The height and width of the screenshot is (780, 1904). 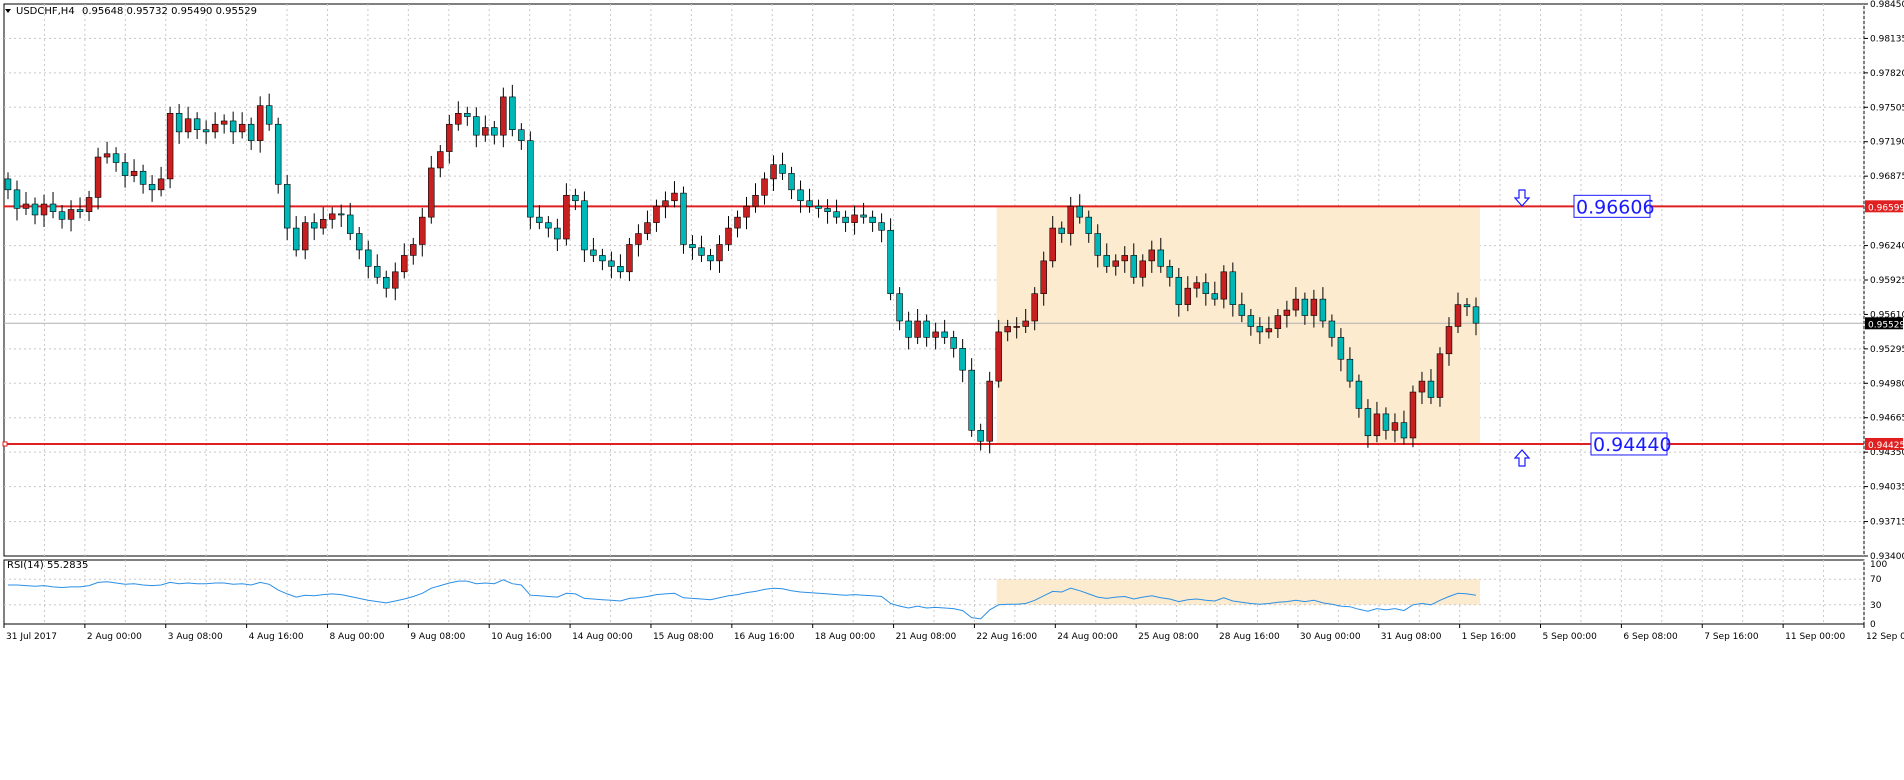 I want to click on price-tick-label: 0.97820, so click(x=1887, y=74).